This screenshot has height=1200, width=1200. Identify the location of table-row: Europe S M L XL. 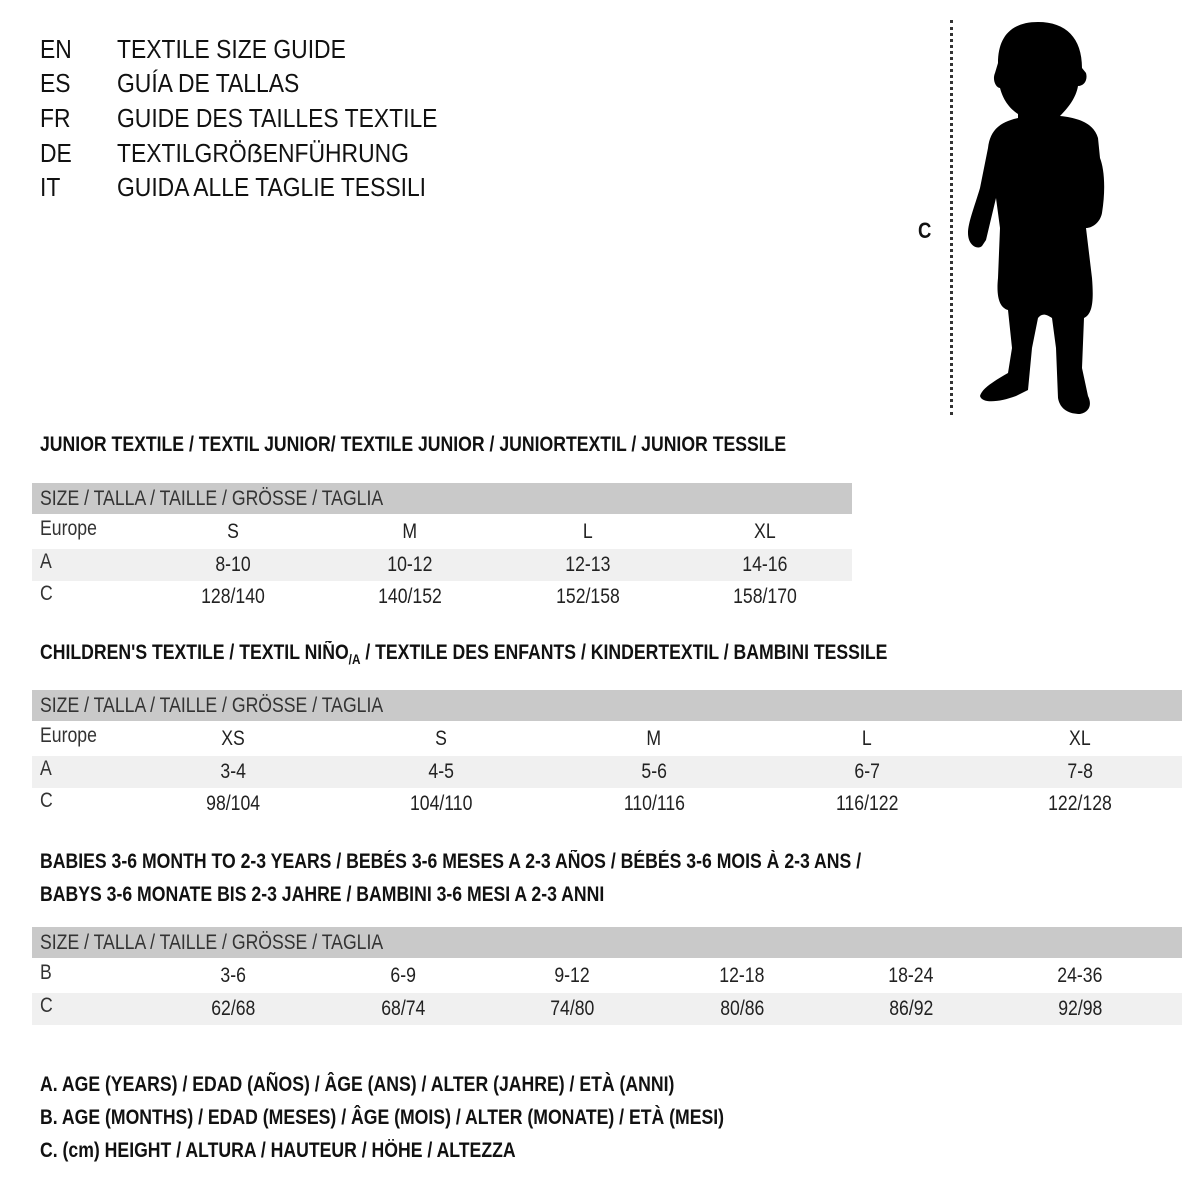
(442, 532).